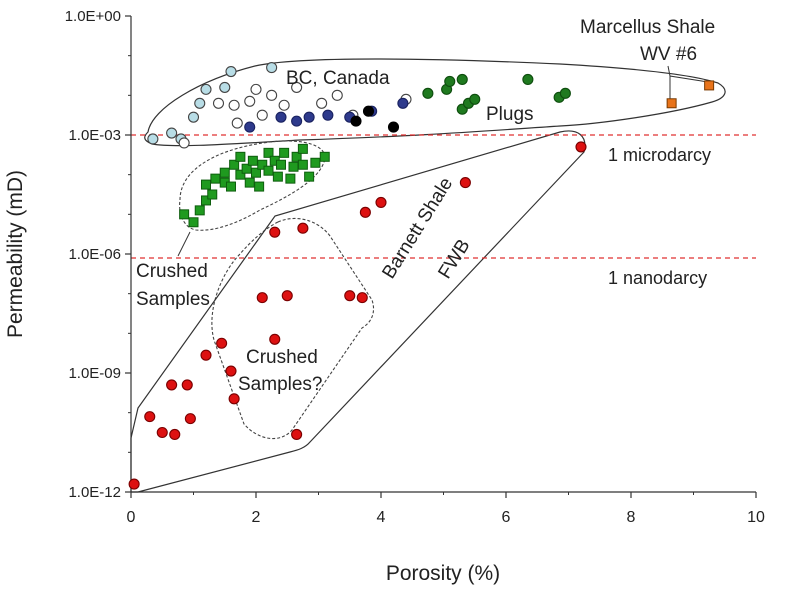 The width and height of the screenshot is (786, 589). What do you see at coordinates (631, 517) in the screenshot?
I see `x-tick-label: 8` at bounding box center [631, 517].